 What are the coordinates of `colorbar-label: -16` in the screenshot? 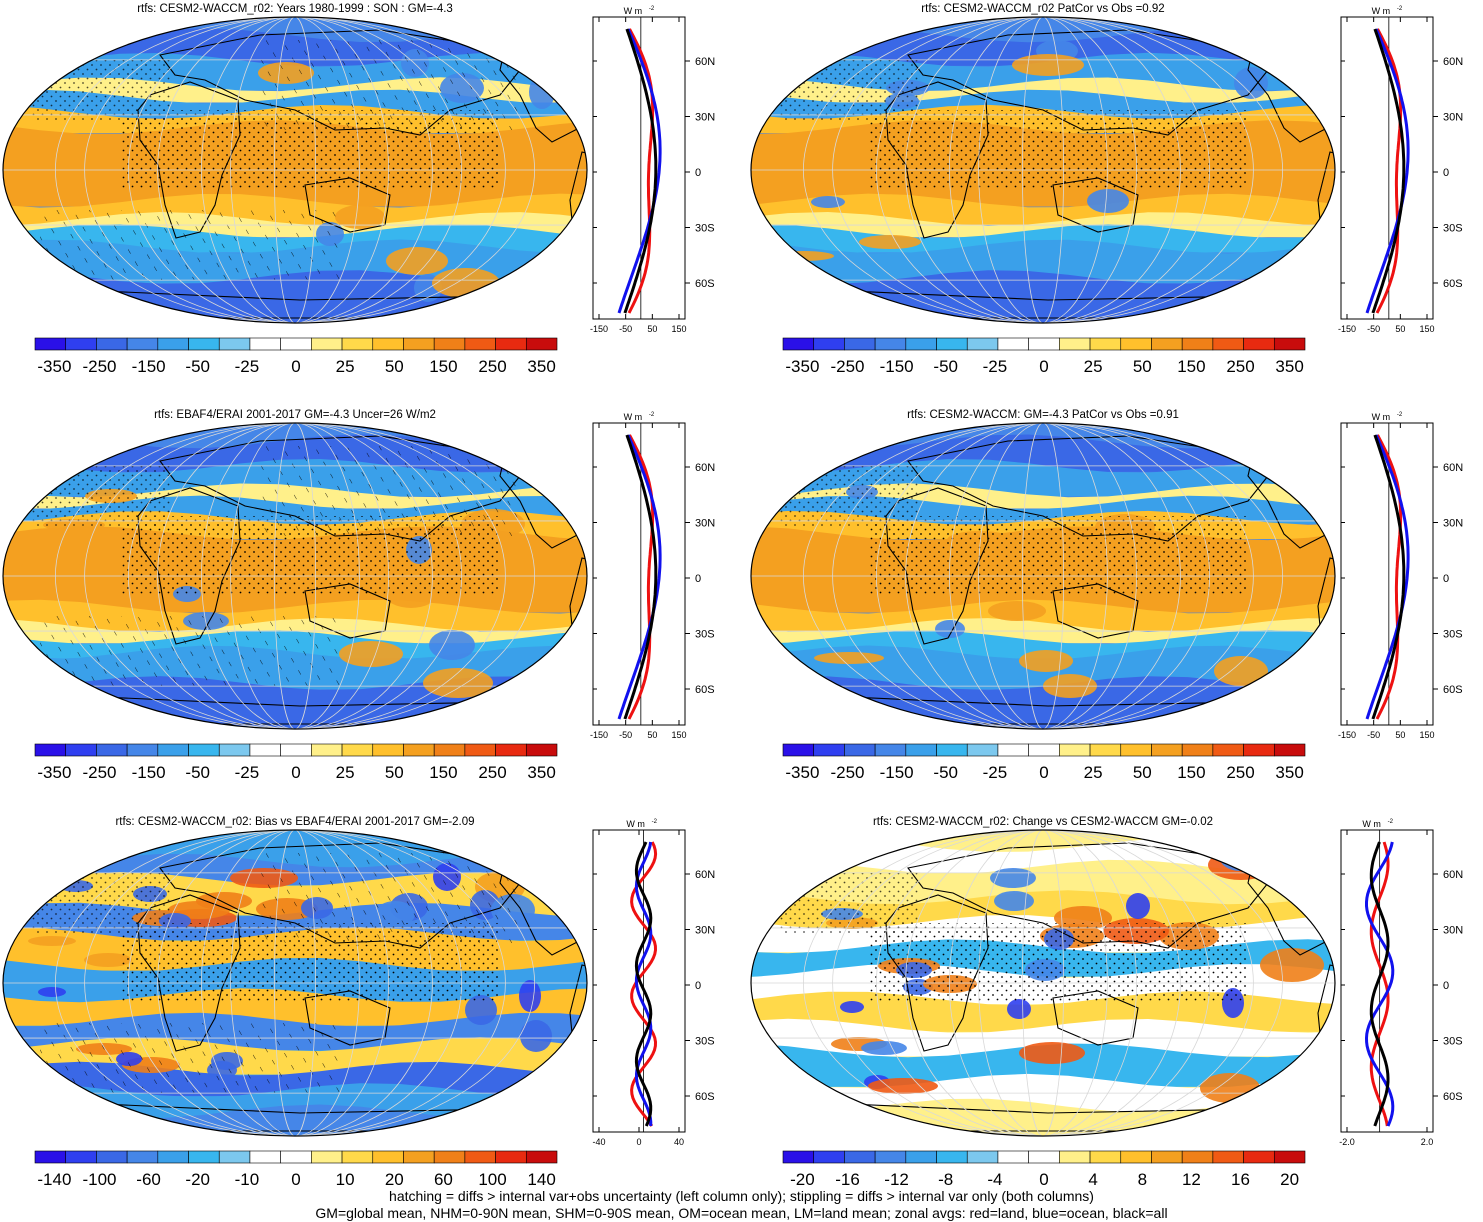 It's located at (847, 1179).